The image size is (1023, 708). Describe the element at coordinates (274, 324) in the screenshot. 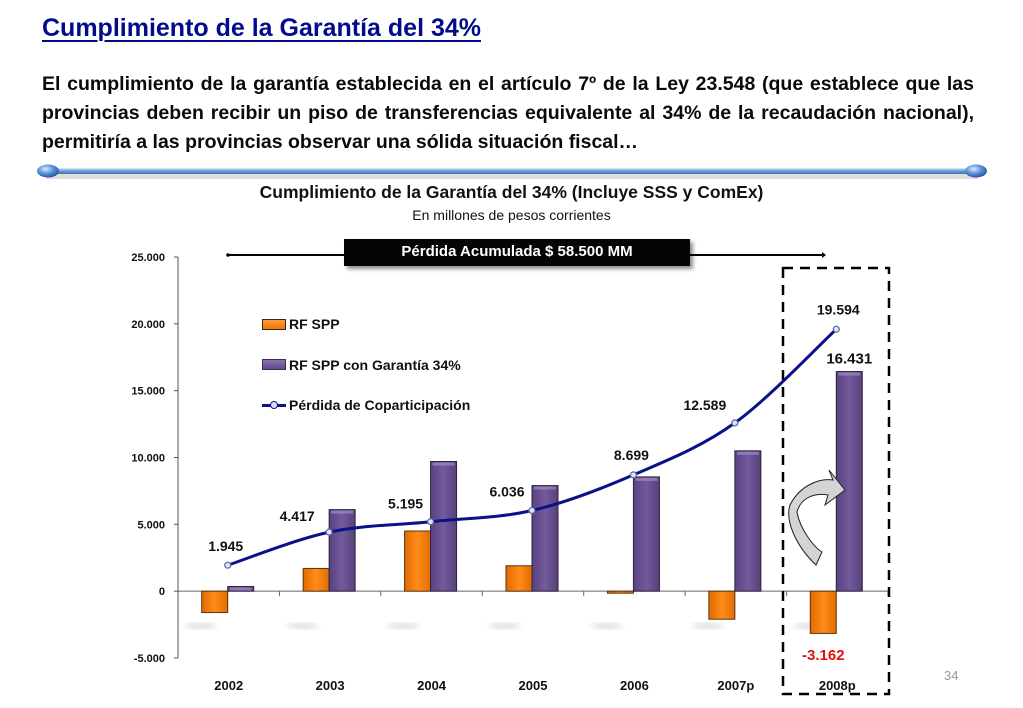

I see `legend-swatch-rf-spp` at that location.